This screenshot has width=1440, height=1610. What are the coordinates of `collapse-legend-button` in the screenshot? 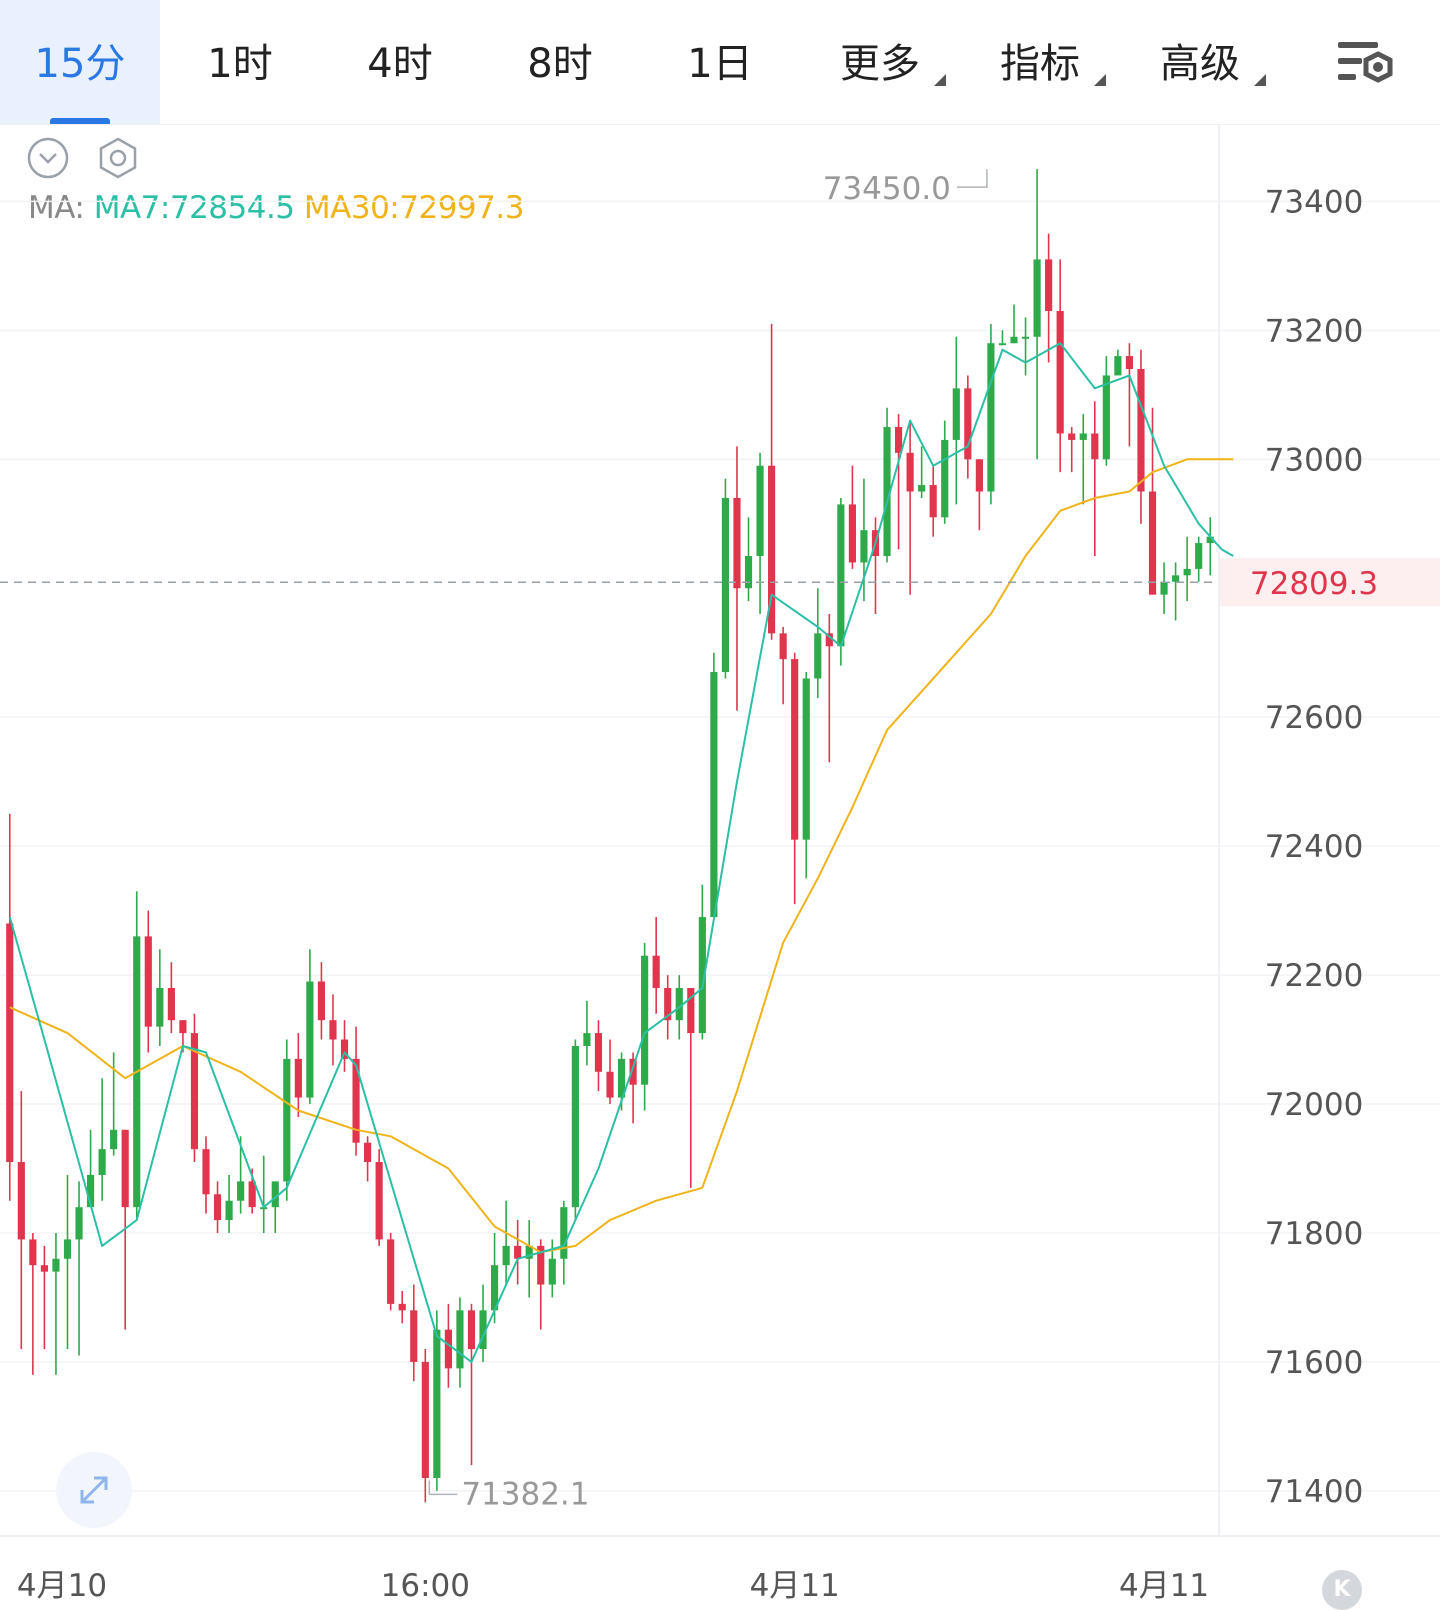 It's located at (48, 158).